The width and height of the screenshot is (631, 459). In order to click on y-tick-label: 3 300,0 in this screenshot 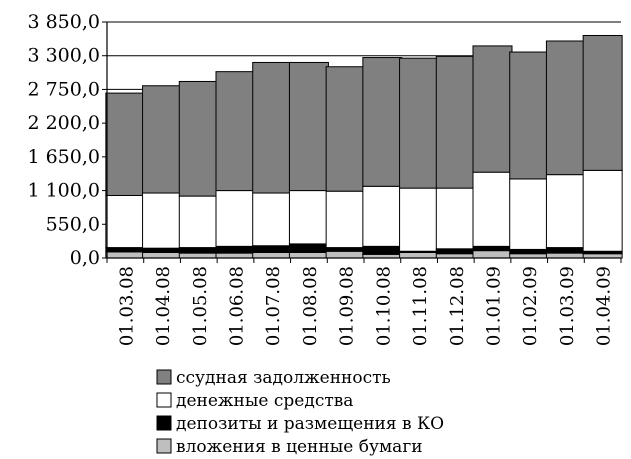, I will do `click(63, 56)`.